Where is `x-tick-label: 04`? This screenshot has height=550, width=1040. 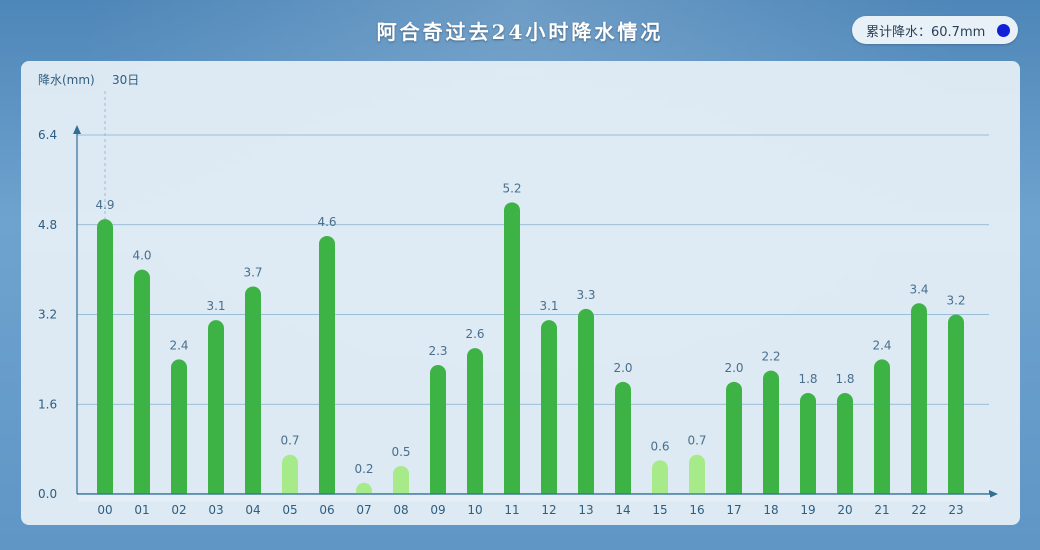 x-tick-label: 04 is located at coordinates (252, 510).